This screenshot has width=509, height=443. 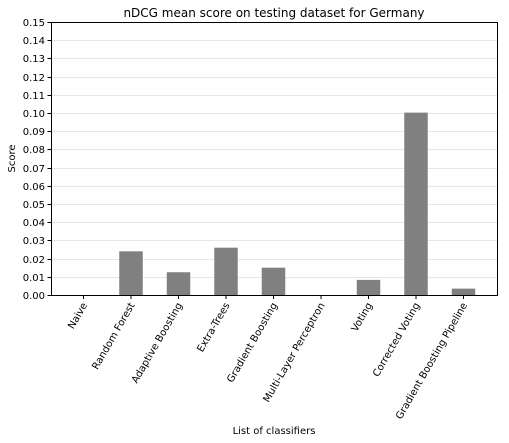 What do you see at coordinates (274, 431) in the screenshot?
I see `x-axis-label: List of classifiers` at bounding box center [274, 431].